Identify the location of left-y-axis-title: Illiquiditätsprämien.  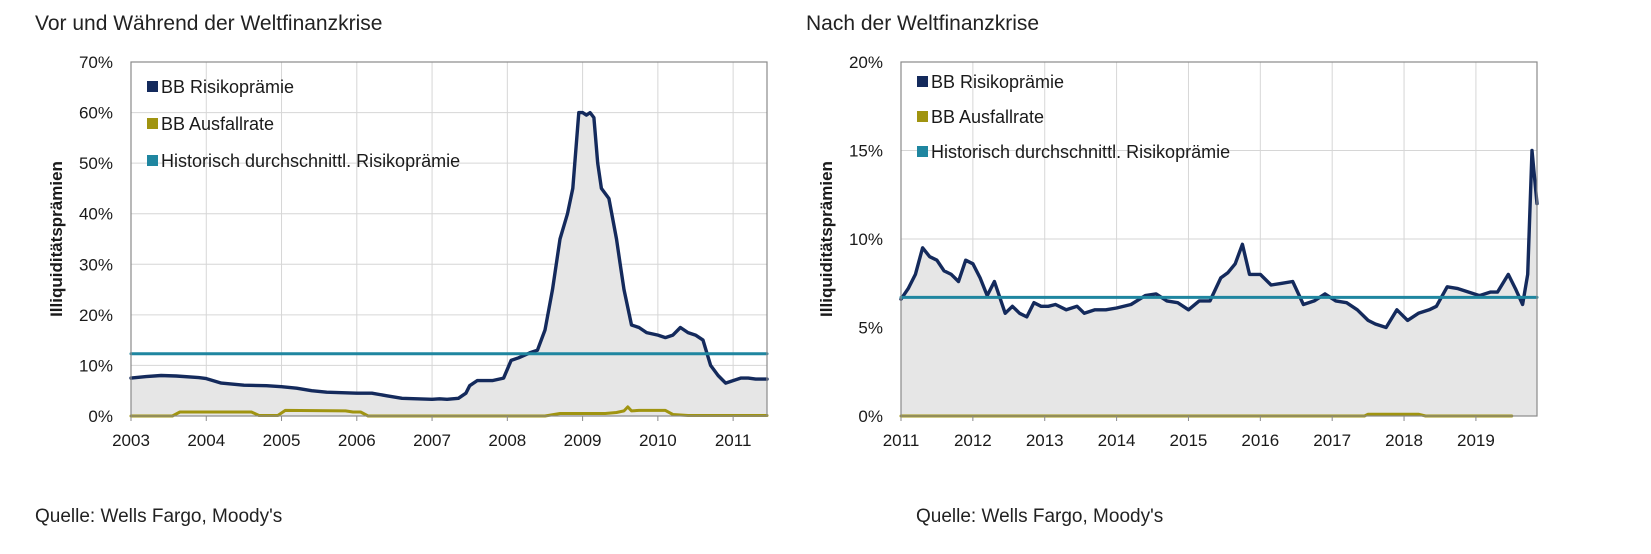
(56, 239).